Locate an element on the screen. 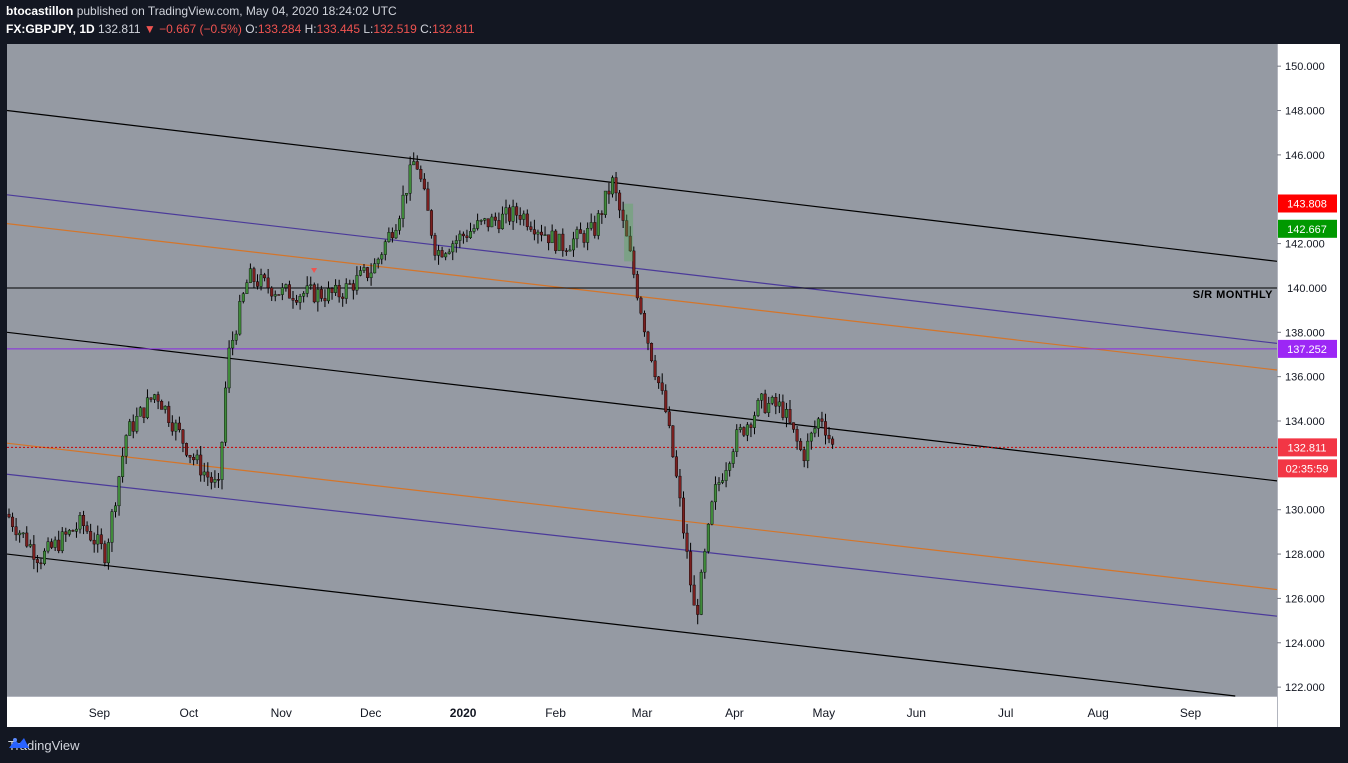 The width and height of the screenshot is (1348, 763). tradingview-brand: TradingView is located at coordinates (44, 745).